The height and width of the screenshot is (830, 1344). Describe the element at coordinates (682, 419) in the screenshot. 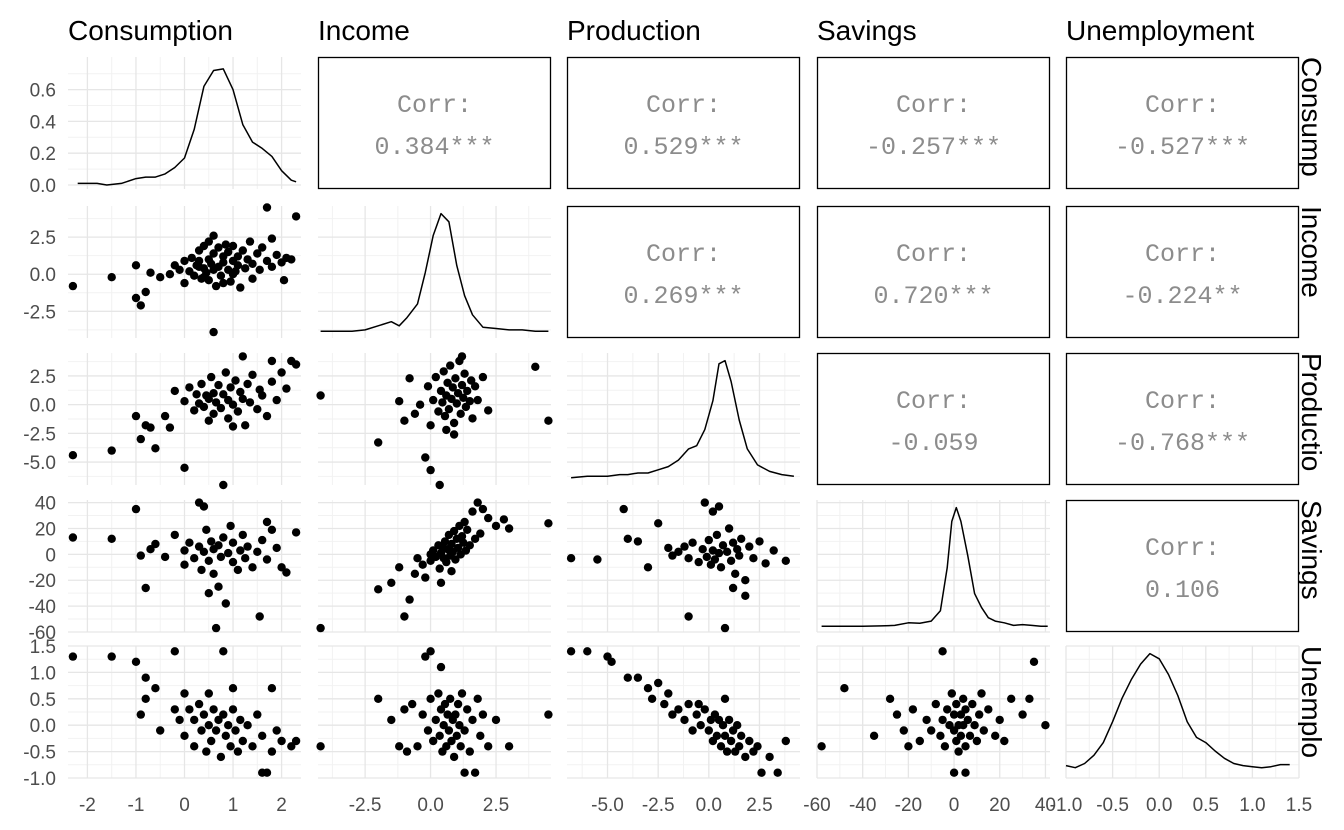

I see `density-line-production` at that location.